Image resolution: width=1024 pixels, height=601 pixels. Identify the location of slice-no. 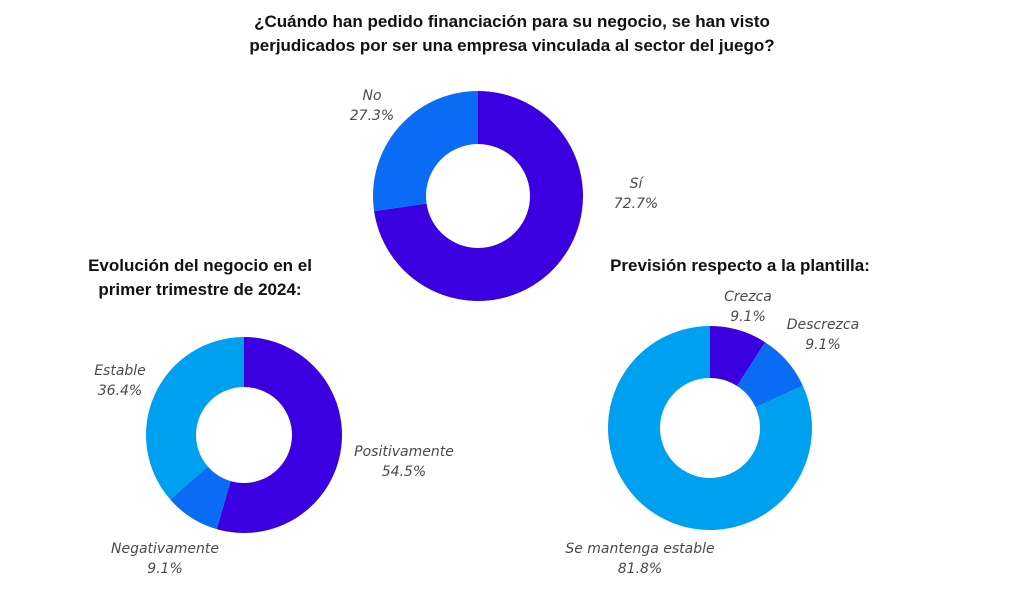
(425, 151).